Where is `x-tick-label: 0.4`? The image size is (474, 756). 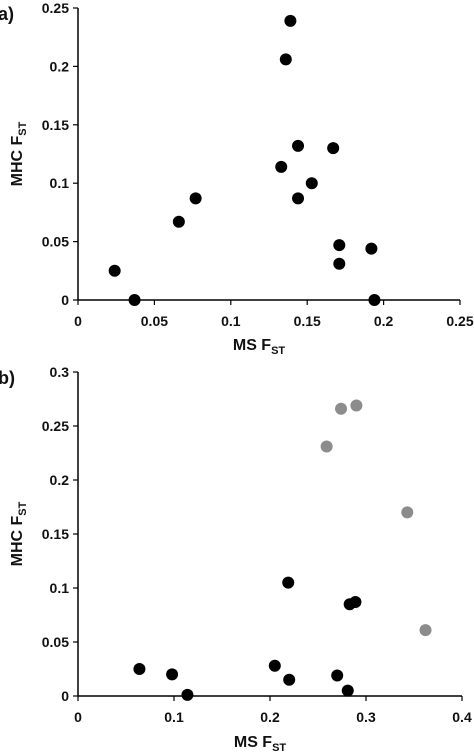
x-tick-label: 0.4 is located at coordinates (462, 717).